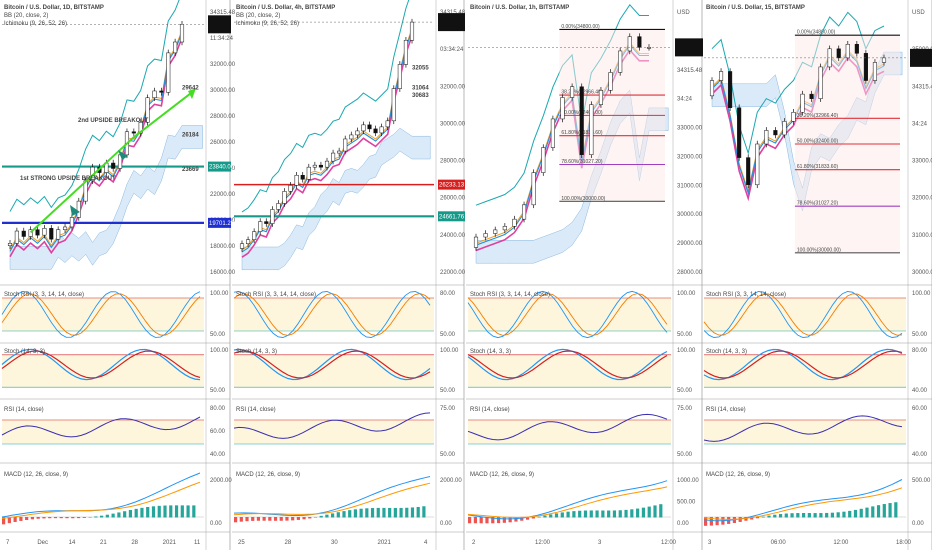 The height and width of the screenshot is (550, 932). What do you see at coordinates (921, 481) in the screenshot?
I see `macd-axis-label: 500.00` at bounding box center [921, 481].